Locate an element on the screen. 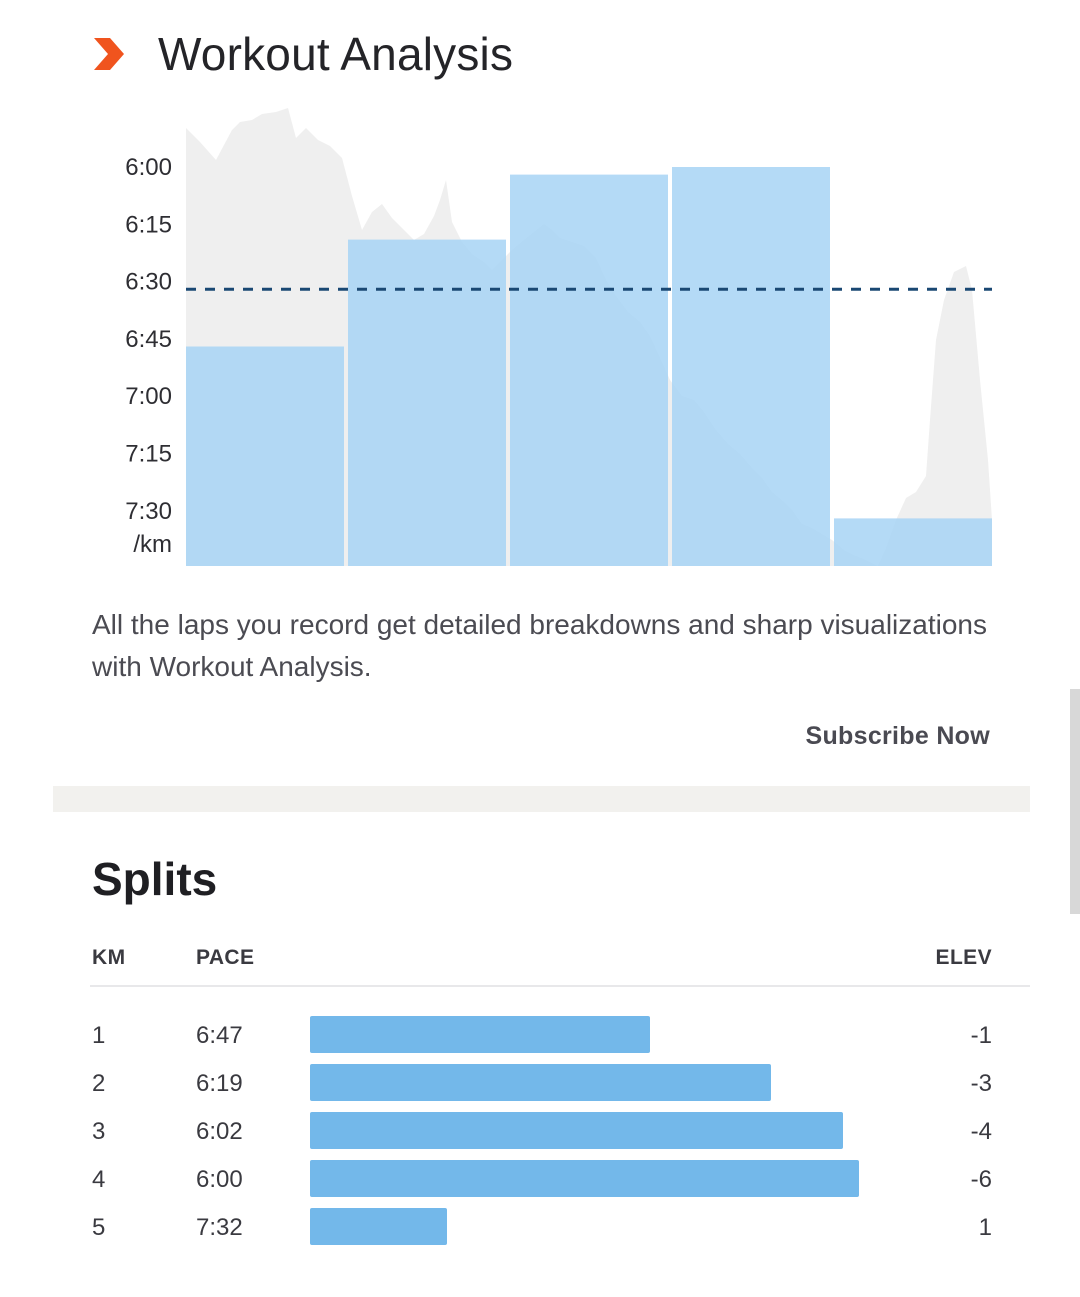  y-tick-label: 6:45 is located at coordinates (148, 339).